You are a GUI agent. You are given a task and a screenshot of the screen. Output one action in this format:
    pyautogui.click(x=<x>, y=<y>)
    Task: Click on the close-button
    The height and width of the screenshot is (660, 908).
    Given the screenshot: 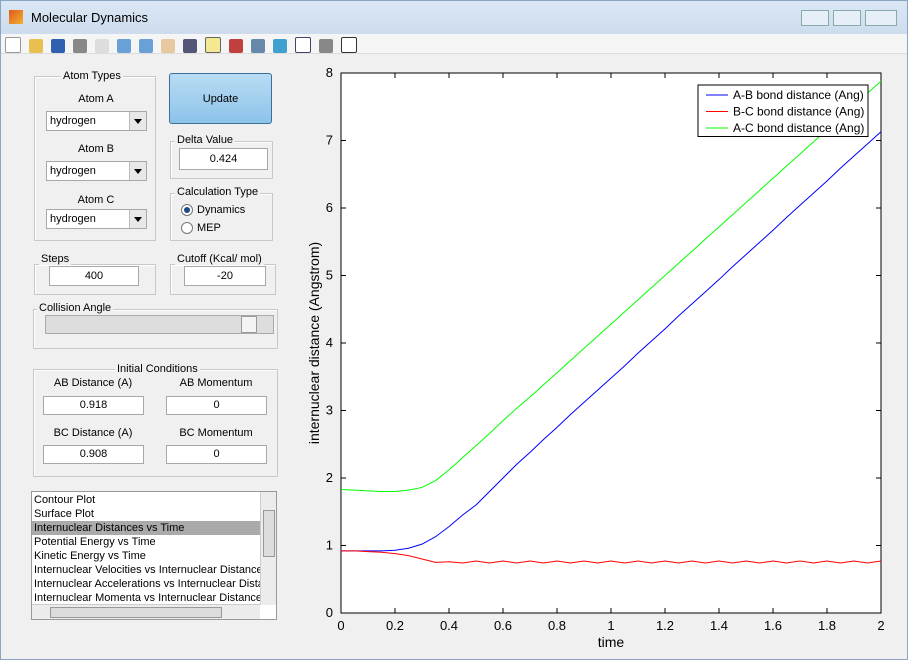 What is the action you would take?
    pyautogui.click(x=881, y=18)
    